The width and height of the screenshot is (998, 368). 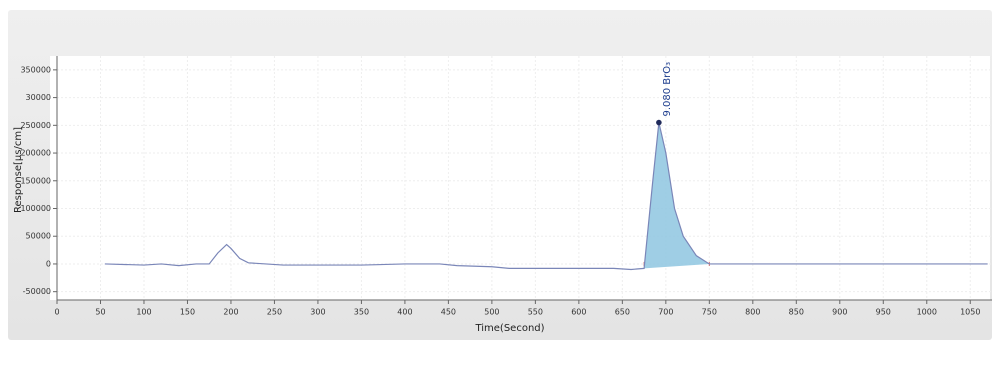 I want to click on y-tick-label: 30000, so click(x=38, y=97).